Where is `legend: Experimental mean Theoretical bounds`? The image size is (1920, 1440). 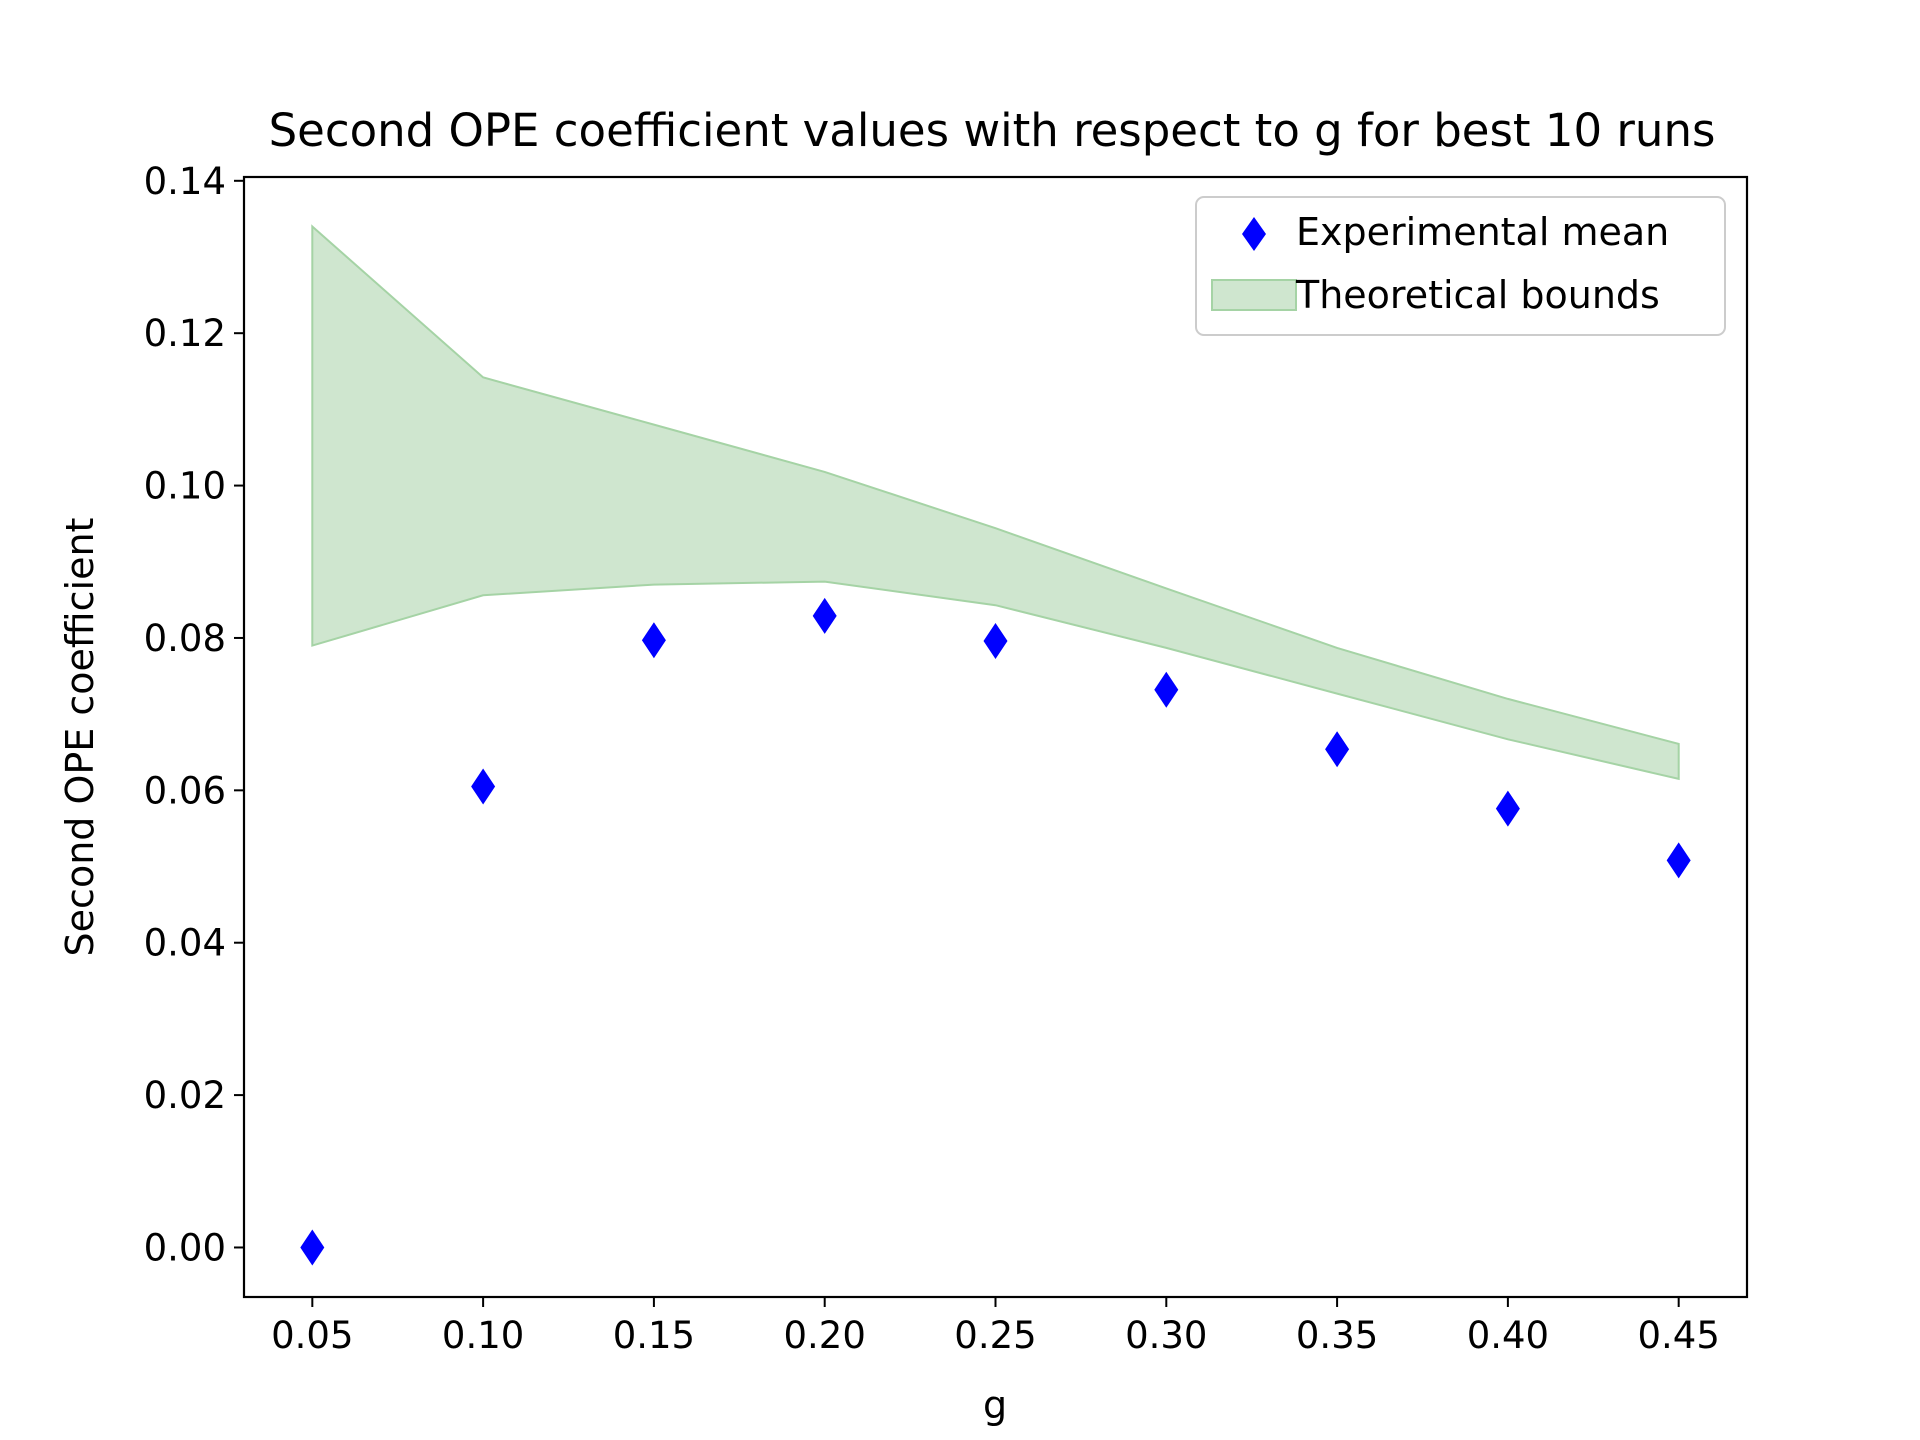 legend: Experimental mean Theoretical bounds is located at coordinates (1460, 266).